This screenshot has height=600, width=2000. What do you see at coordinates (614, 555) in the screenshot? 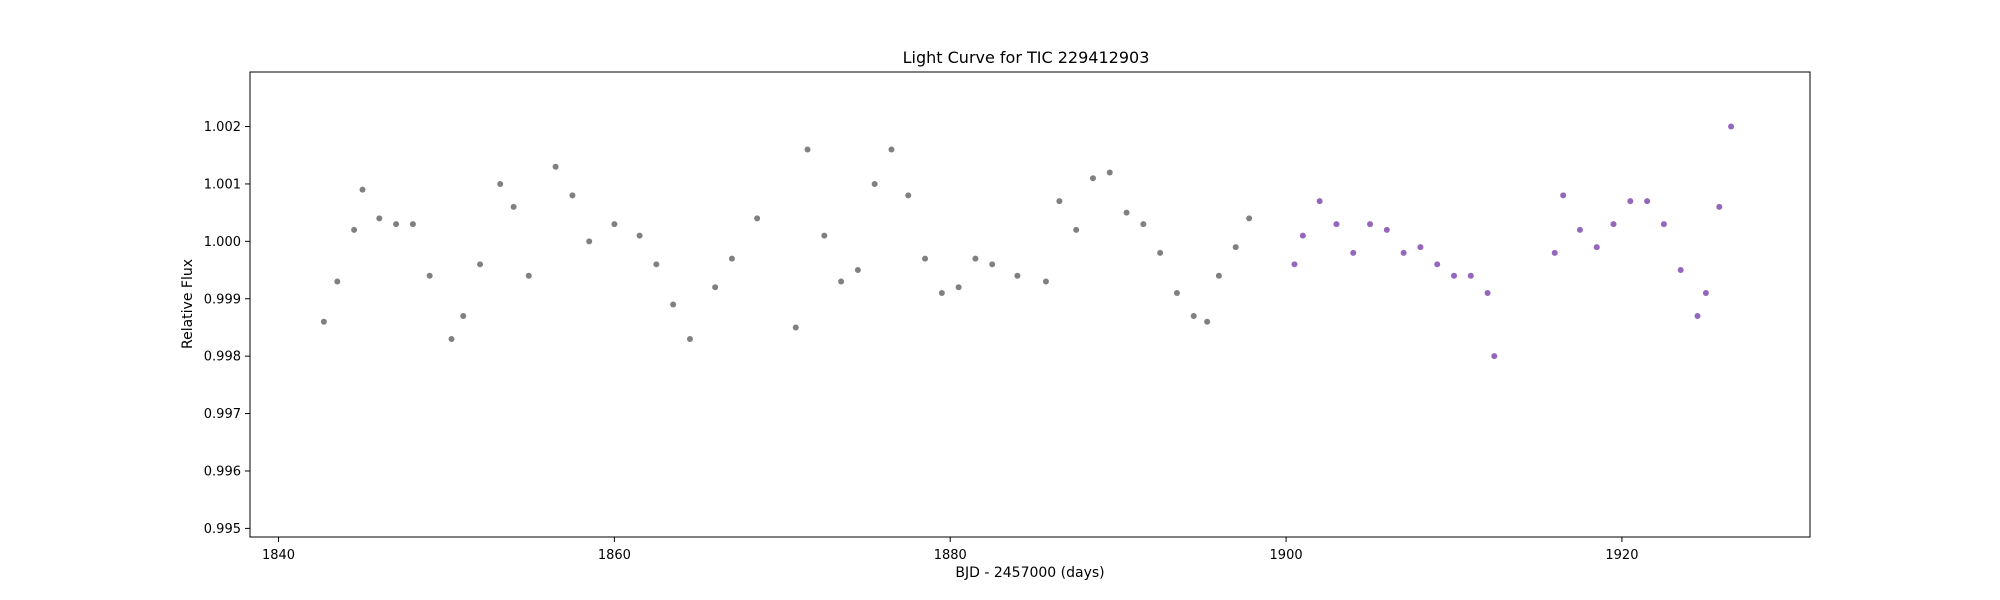
I see `x-tick-label: 1860` at bounding box center [614, 555].